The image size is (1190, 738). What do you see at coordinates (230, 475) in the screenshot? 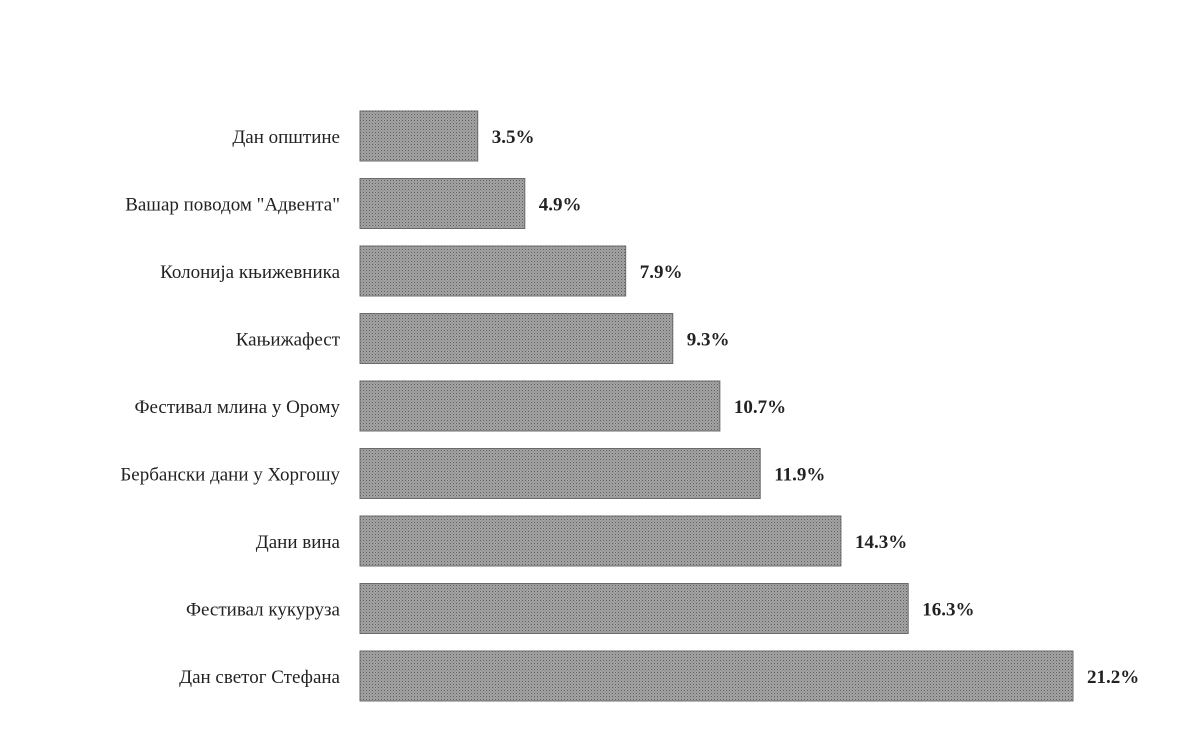
I see `category-label-6: Бербански дани у Хоргошу` at bounding box center [230, 475].